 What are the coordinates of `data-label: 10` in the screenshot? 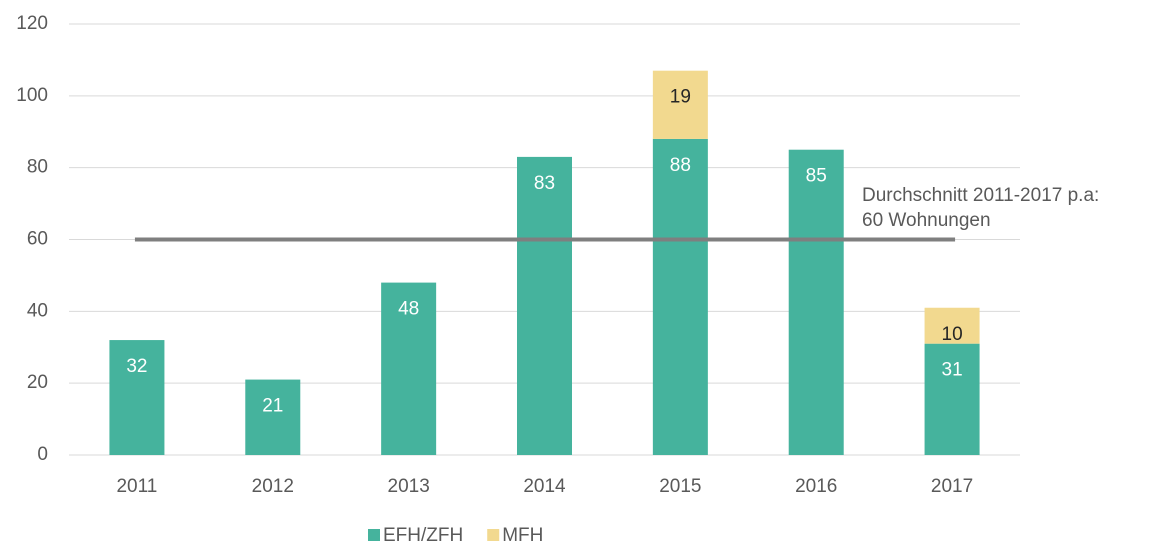 It's located at (952, 334).